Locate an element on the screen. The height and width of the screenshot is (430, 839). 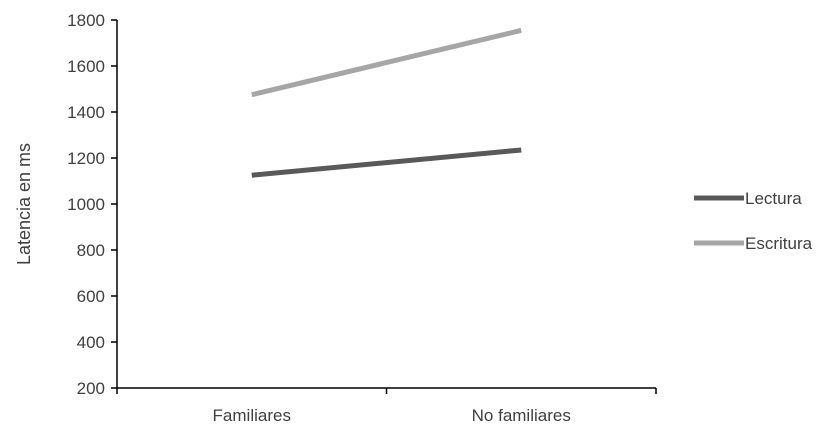
y-axis-title: Latencia en ms is located at coordinates (24, 204).